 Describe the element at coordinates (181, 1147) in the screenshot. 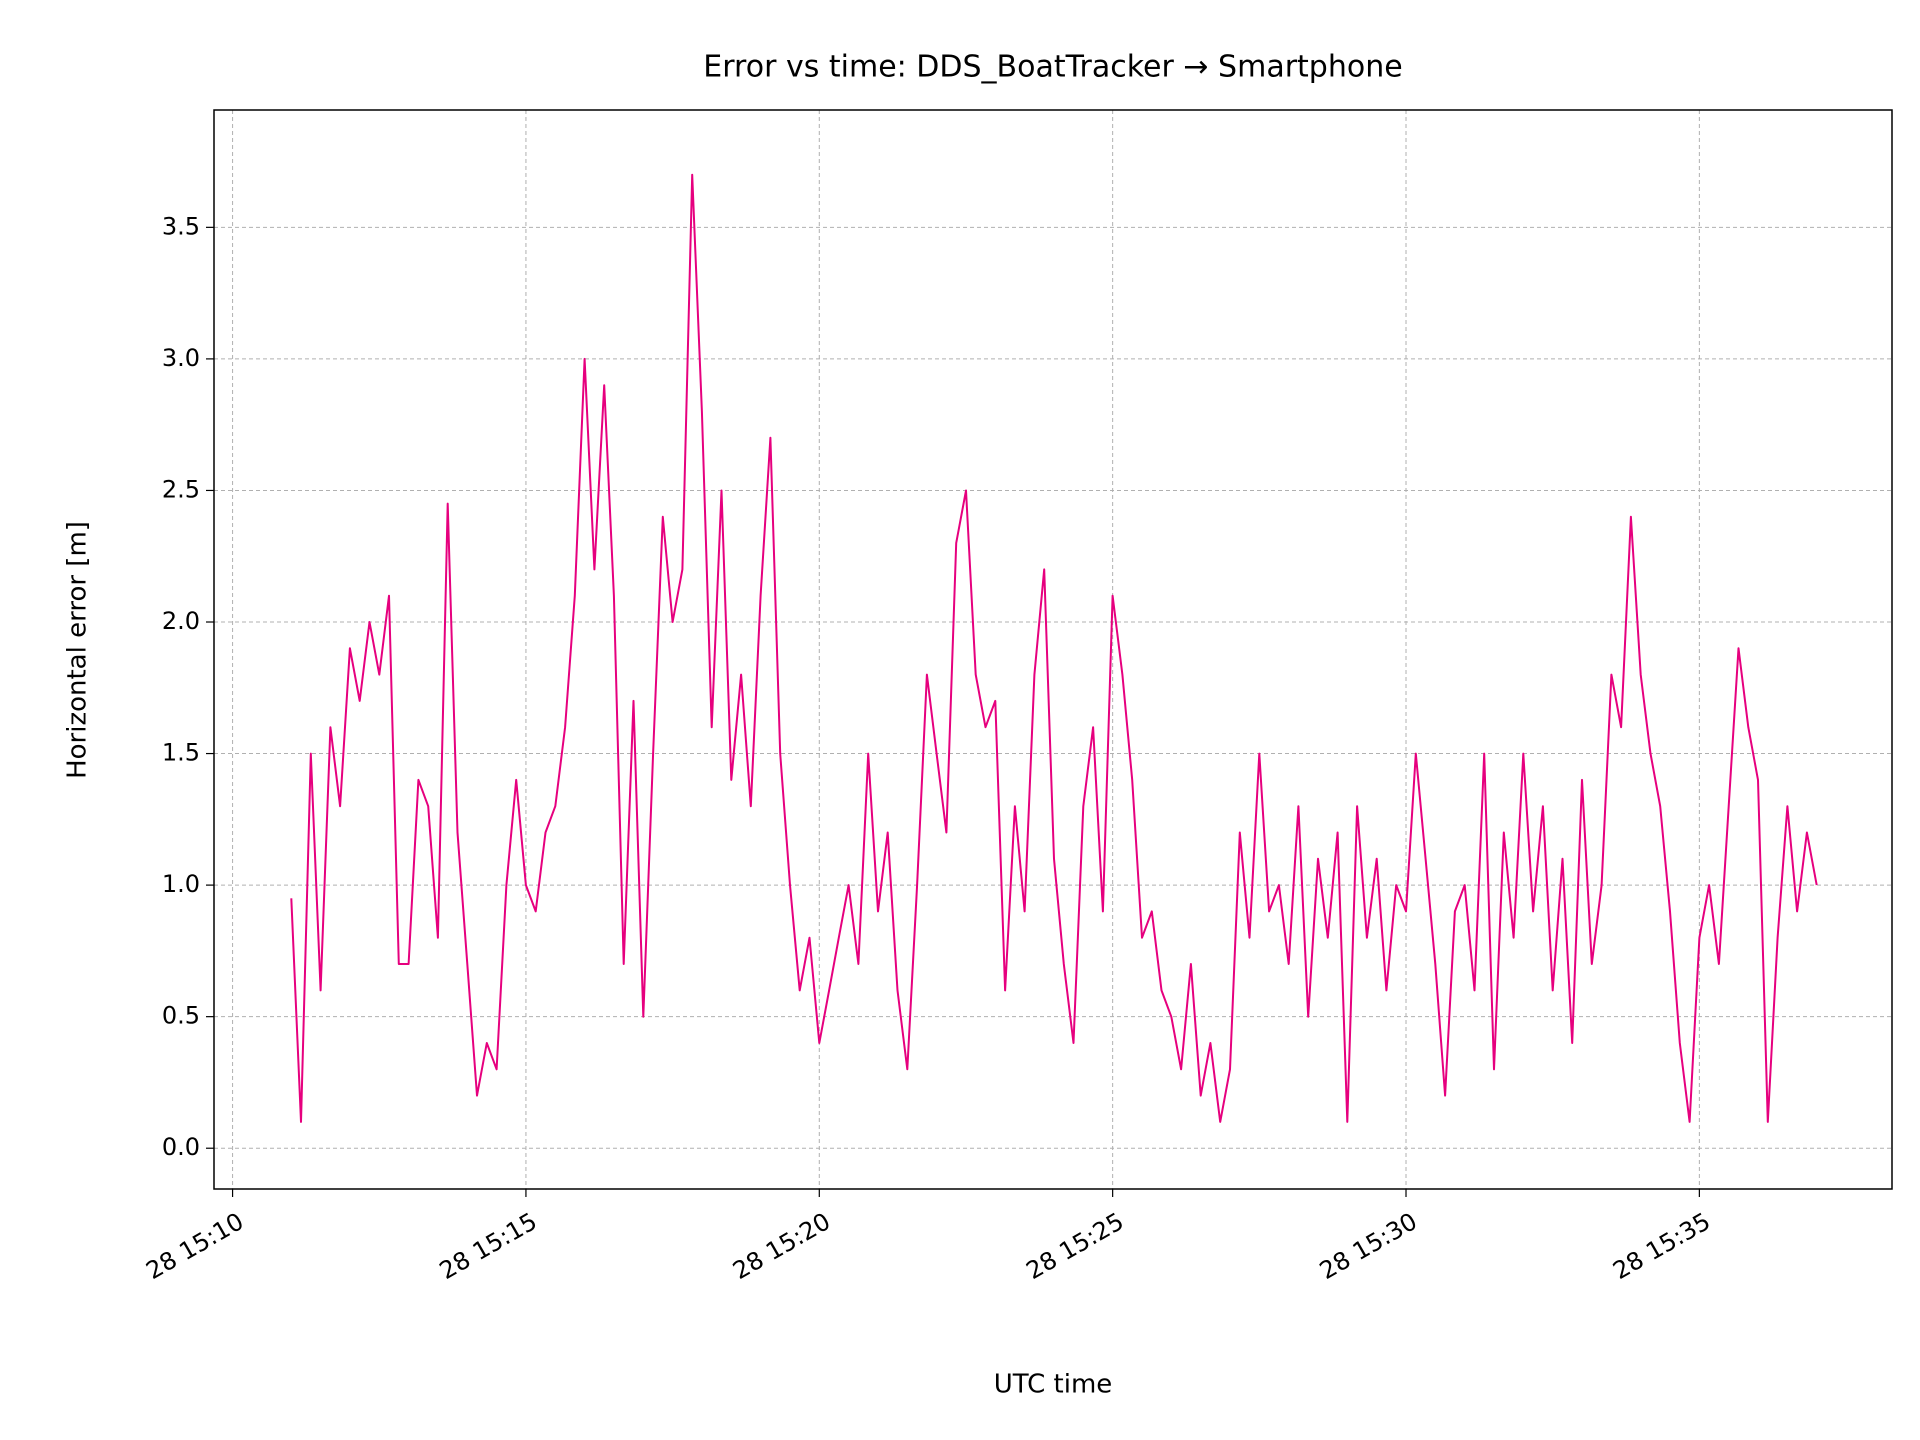

I see `y-tick-label: 0.0` at that location.